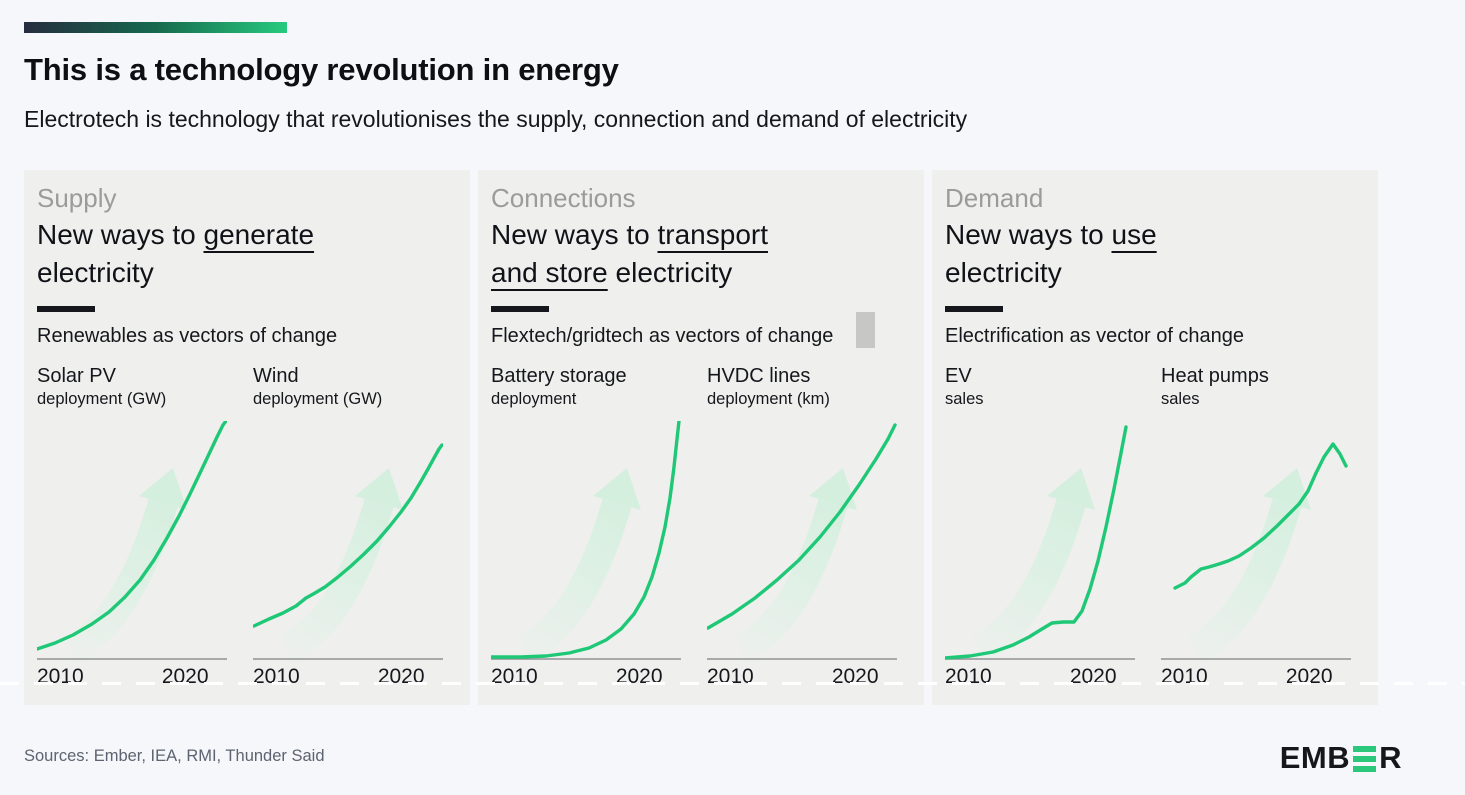  Describe the element at coordinates (145, 387) in the screenshot. I see `chart-title-block: Solar PV deployment (GW)` at that location.